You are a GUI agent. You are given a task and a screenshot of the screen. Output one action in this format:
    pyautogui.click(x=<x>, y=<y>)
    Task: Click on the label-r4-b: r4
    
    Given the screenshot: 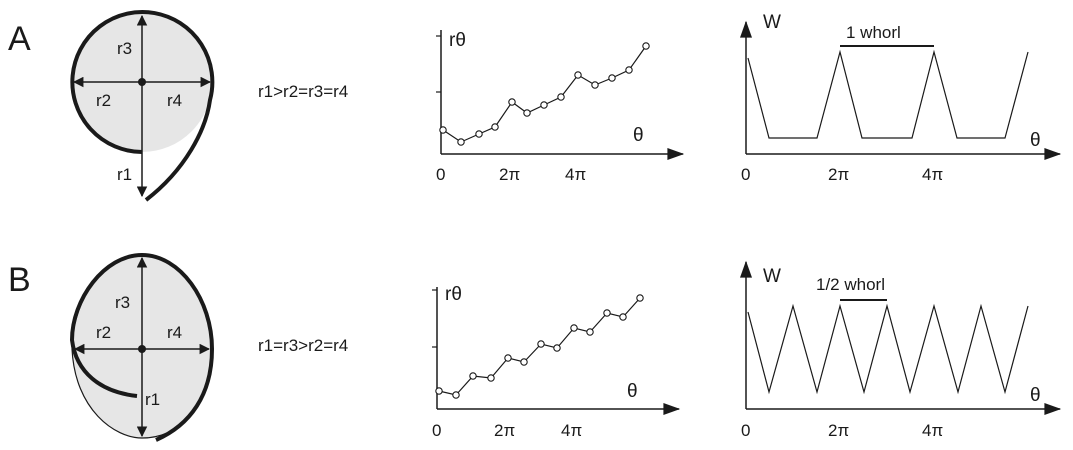 What is the action you would take?
    pyautogui.click(x=174, y=332)
    